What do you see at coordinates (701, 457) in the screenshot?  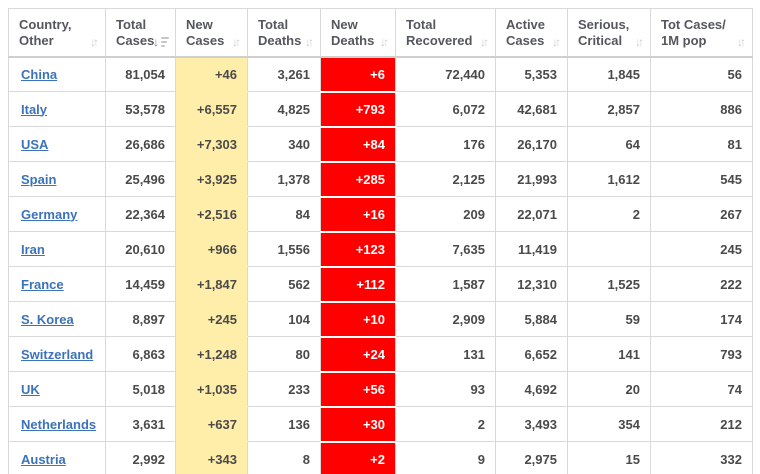 I see `cases-per-1m-cell: 332` at bounding box center [701, 457].